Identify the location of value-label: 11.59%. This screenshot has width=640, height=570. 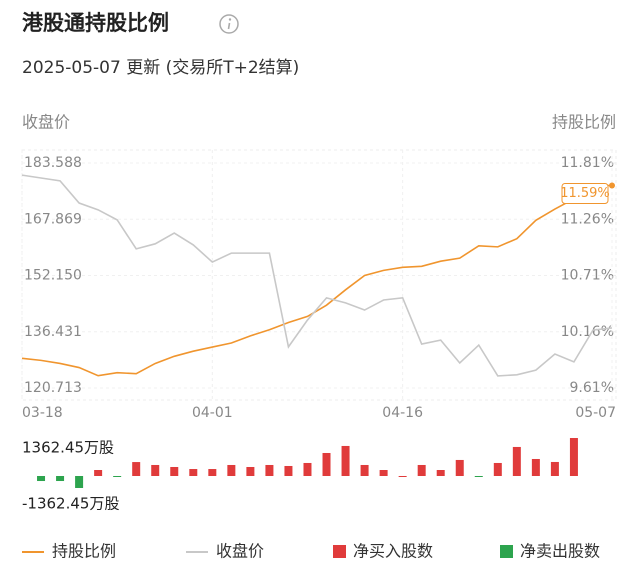
(585, 193).